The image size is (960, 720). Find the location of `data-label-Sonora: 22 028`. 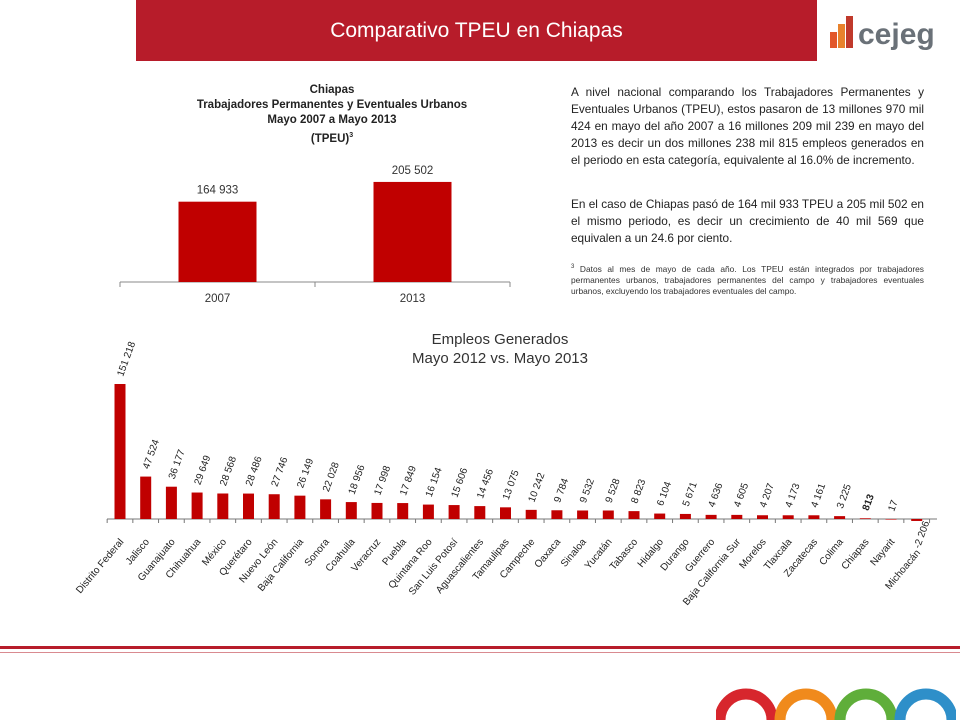

data-label-Sonora: 22 028 is located at coordinates (331, 476).